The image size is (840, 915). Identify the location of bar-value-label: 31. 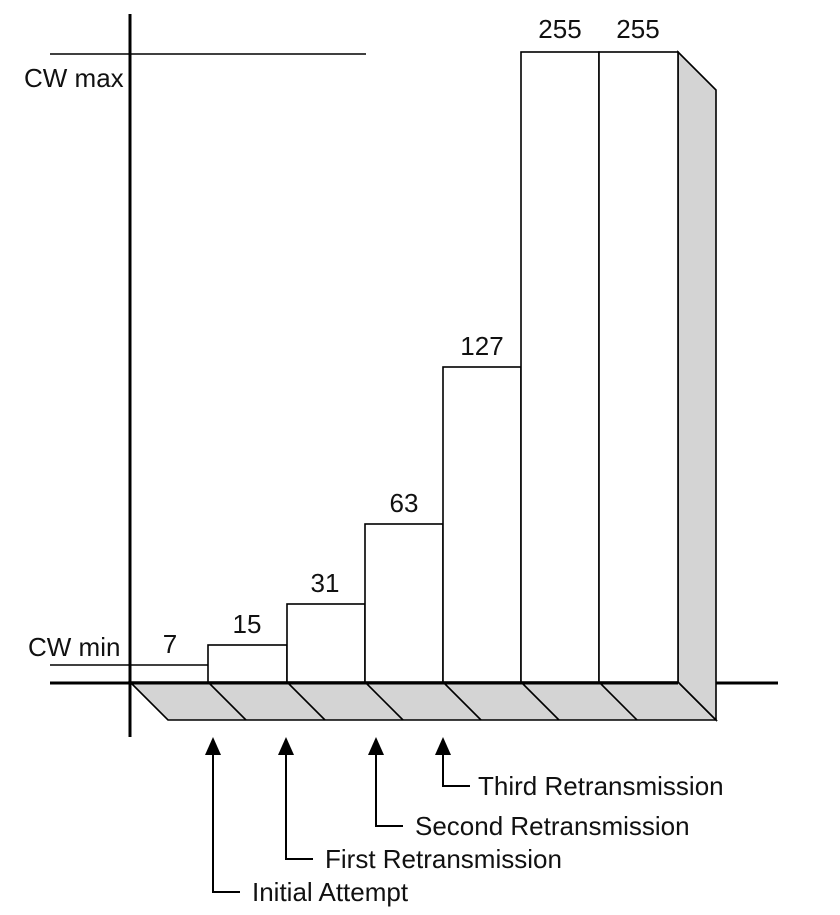
(325, 583).